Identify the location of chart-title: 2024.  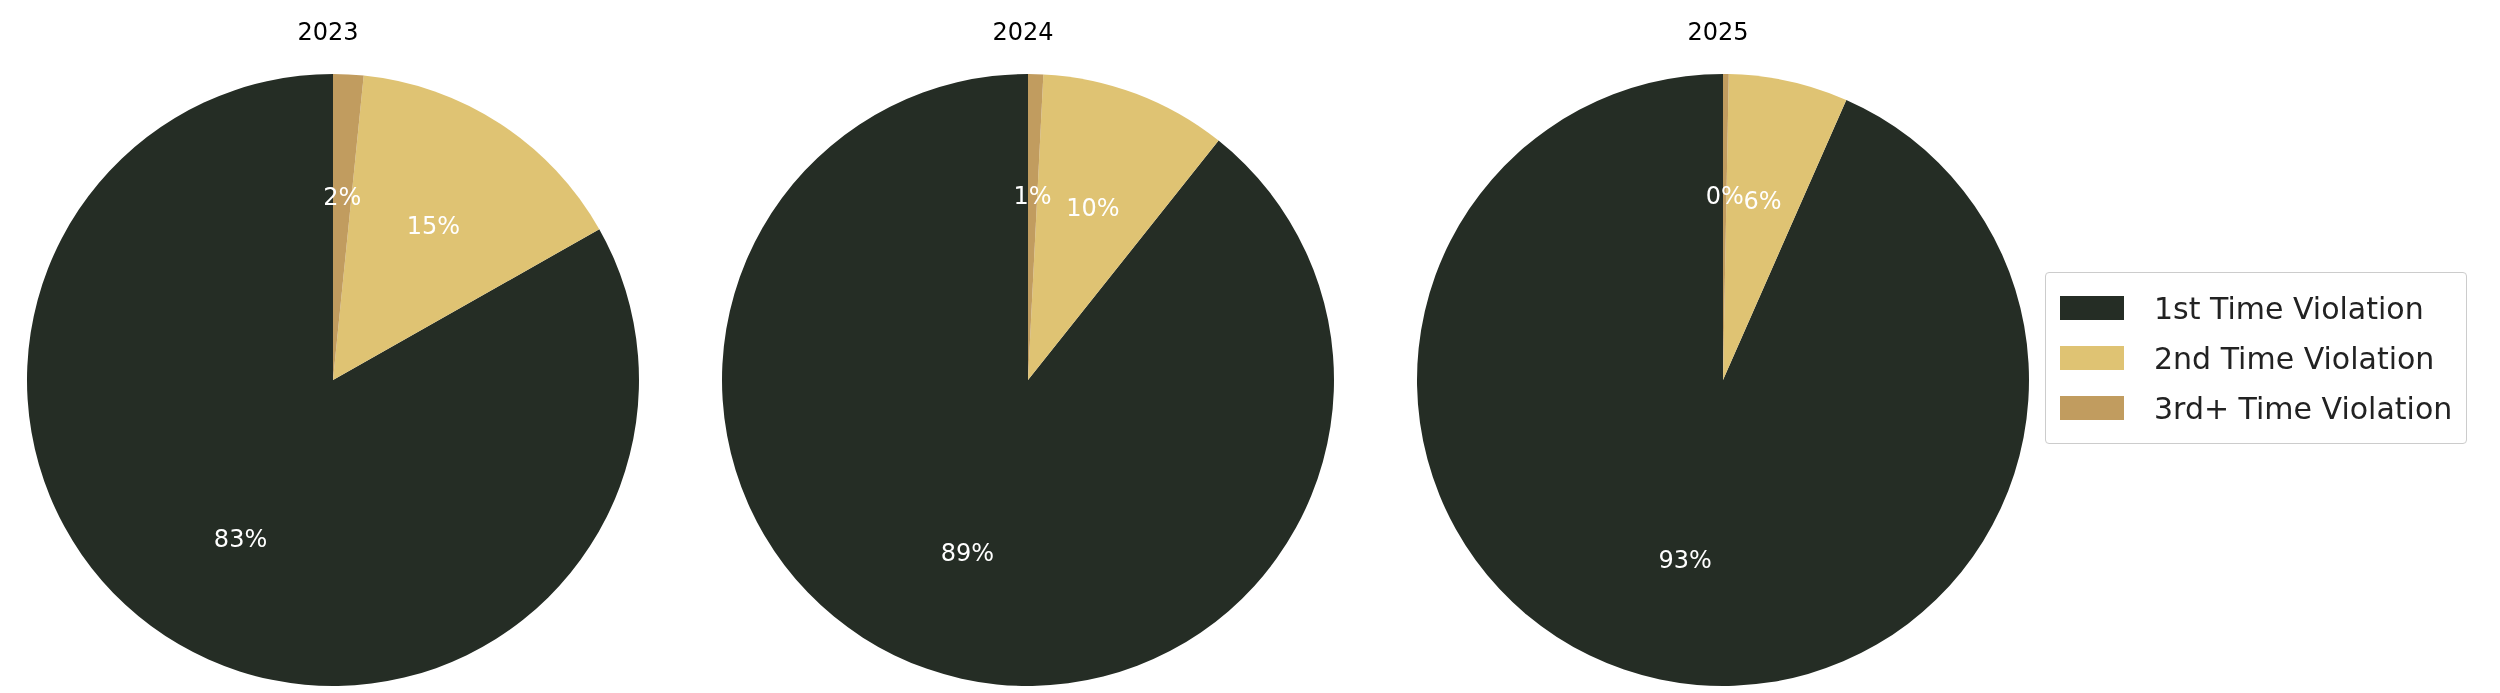
(1023, 32).